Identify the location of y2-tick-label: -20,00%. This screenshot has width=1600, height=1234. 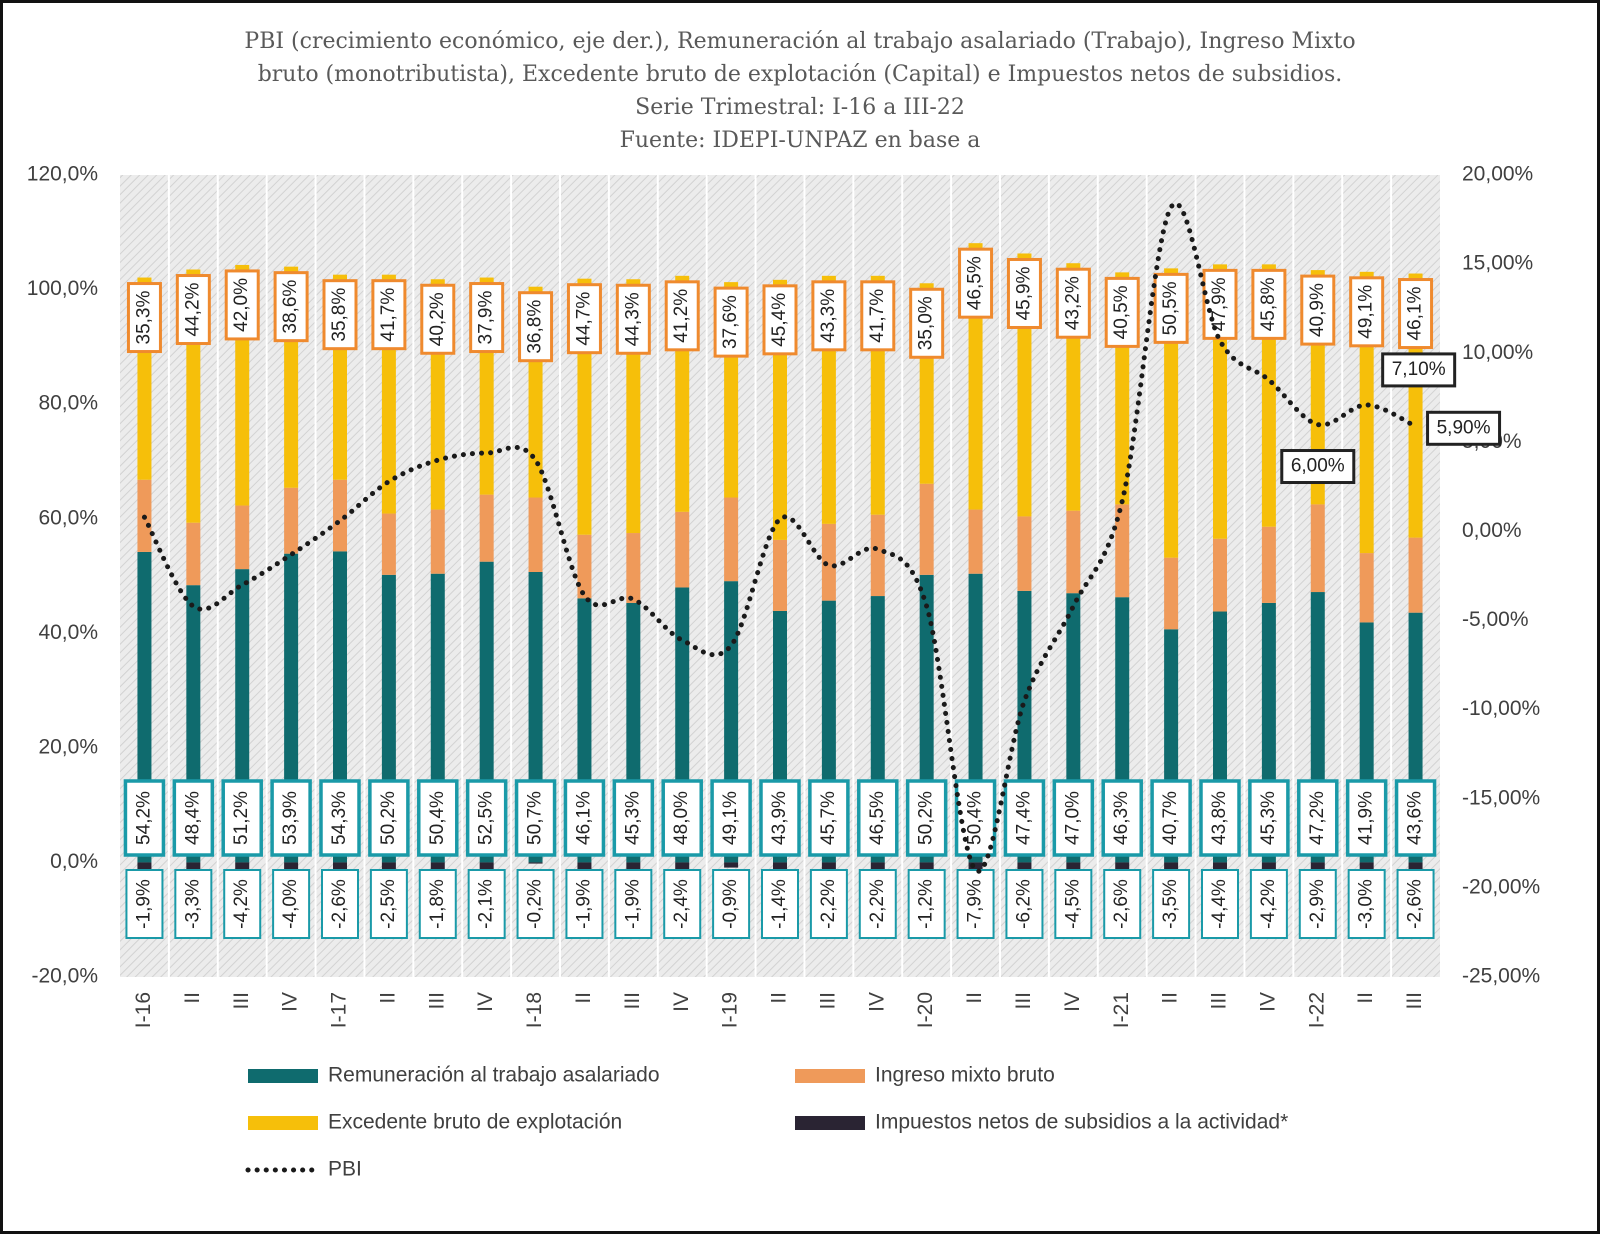
(1501, 886).